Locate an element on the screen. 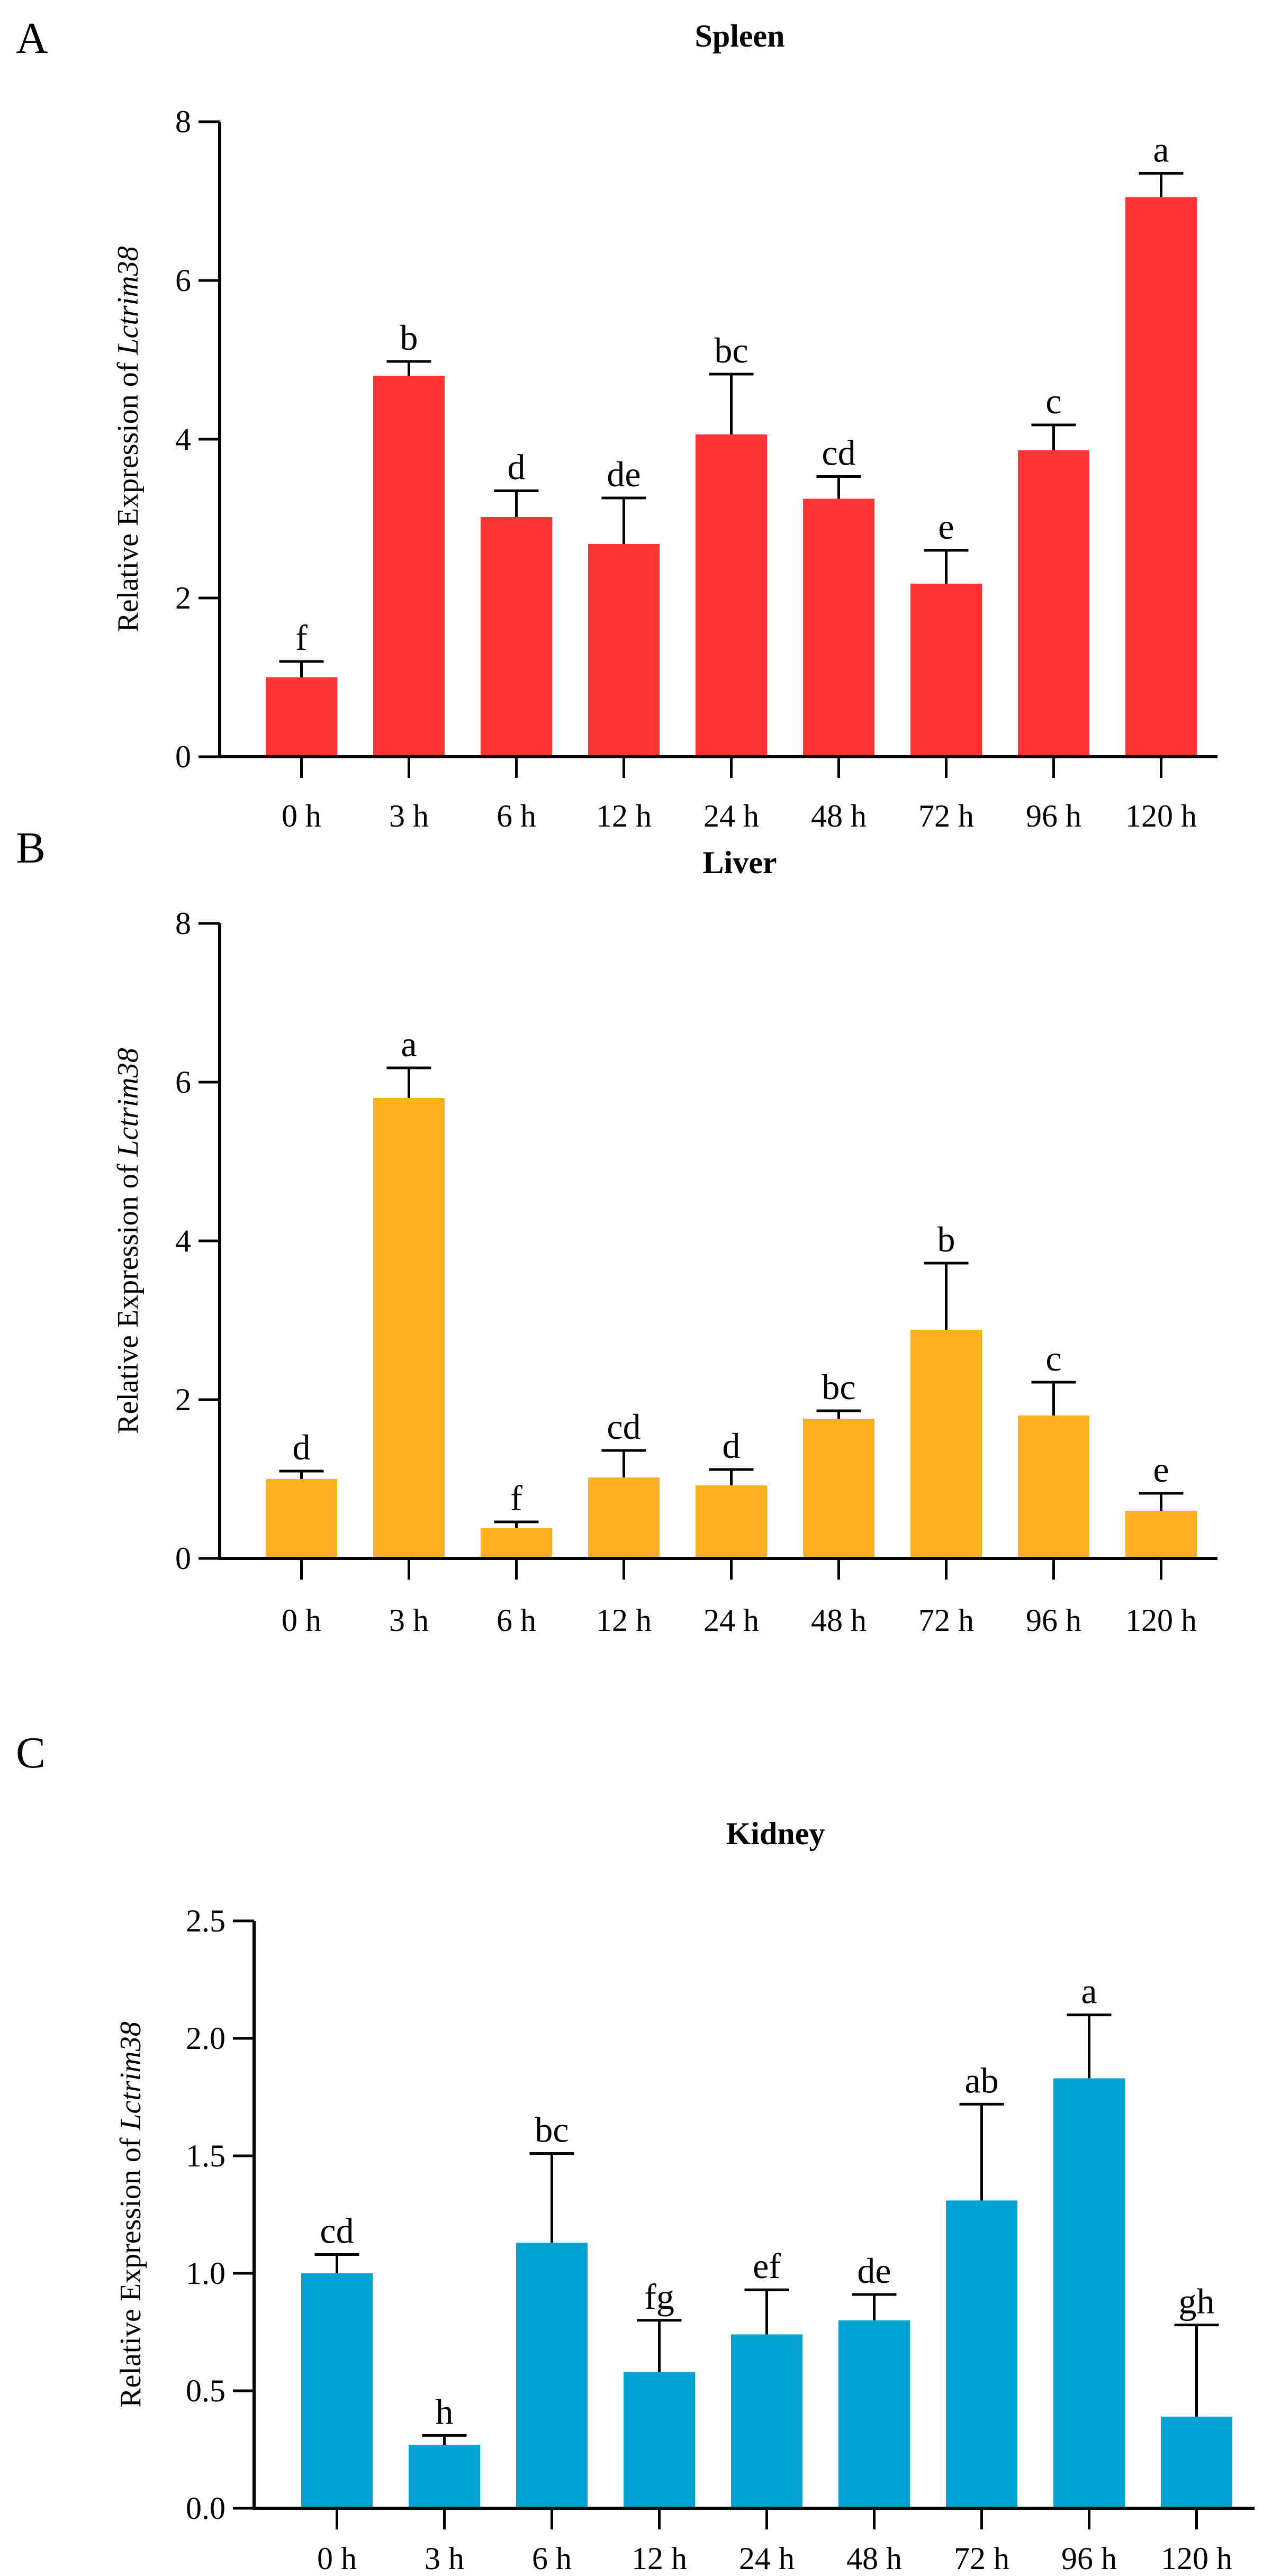 The height and width of the screenshot is (2576, 1281). significance-letter: fg is located at coordinates (659, 2296).